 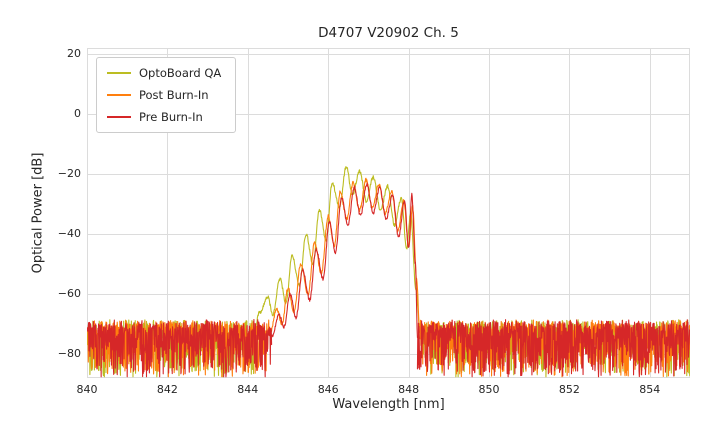 I want to click on legend-item: OptoBoard QA, so click(x=164, y=73).